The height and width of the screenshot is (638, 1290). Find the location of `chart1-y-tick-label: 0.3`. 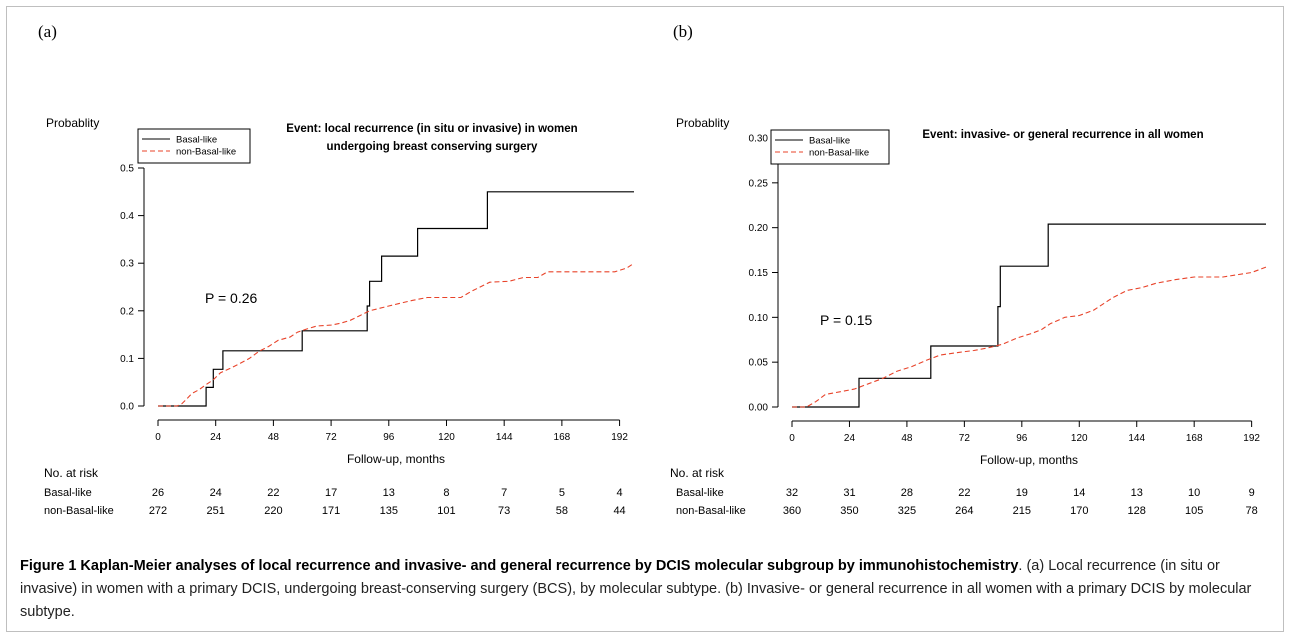

chart1-y-tick-label: 0.3 is located at coordinates (127, 264).